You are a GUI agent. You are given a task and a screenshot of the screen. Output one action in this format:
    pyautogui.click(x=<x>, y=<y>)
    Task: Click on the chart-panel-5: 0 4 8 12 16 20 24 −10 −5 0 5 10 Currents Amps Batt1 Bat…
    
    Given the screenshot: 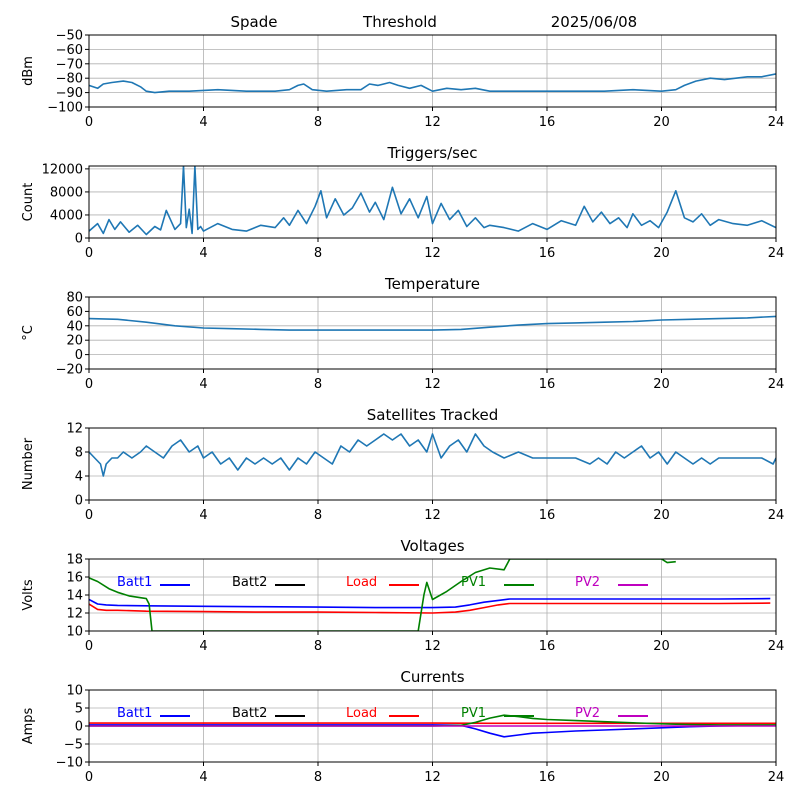 What is the action you would take?
    pyautogui.click(x=402, y=726)
    